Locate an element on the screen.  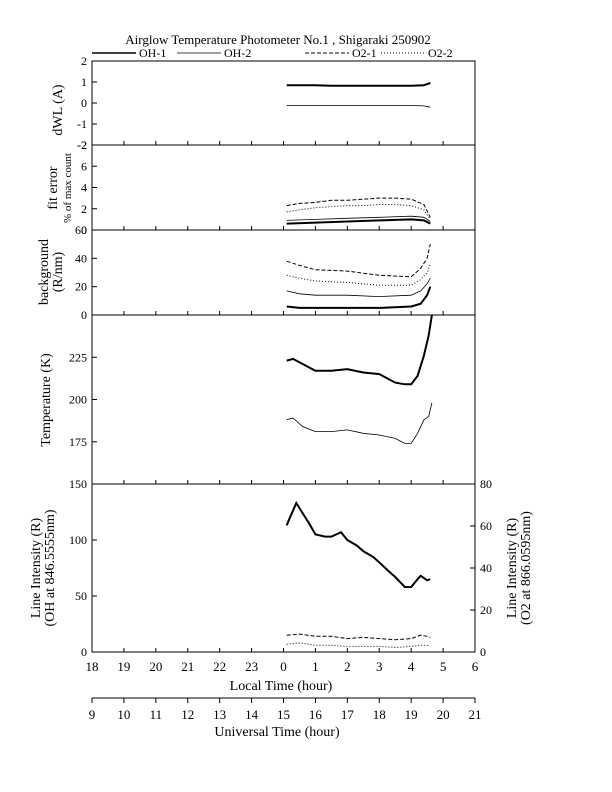
y-tick-label: 100 is located at coordinates (78, 540).